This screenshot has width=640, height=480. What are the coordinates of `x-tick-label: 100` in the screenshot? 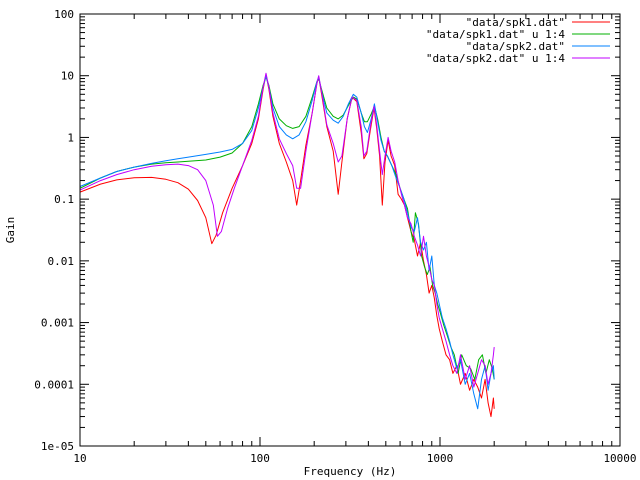 It's located at (260, 458).